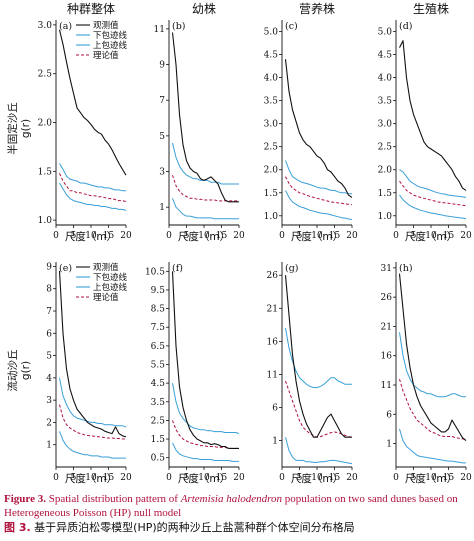 The height and width of the screenshot is (541, 474). I want to click on y-tick-label: 3.0, so click(45, 26).